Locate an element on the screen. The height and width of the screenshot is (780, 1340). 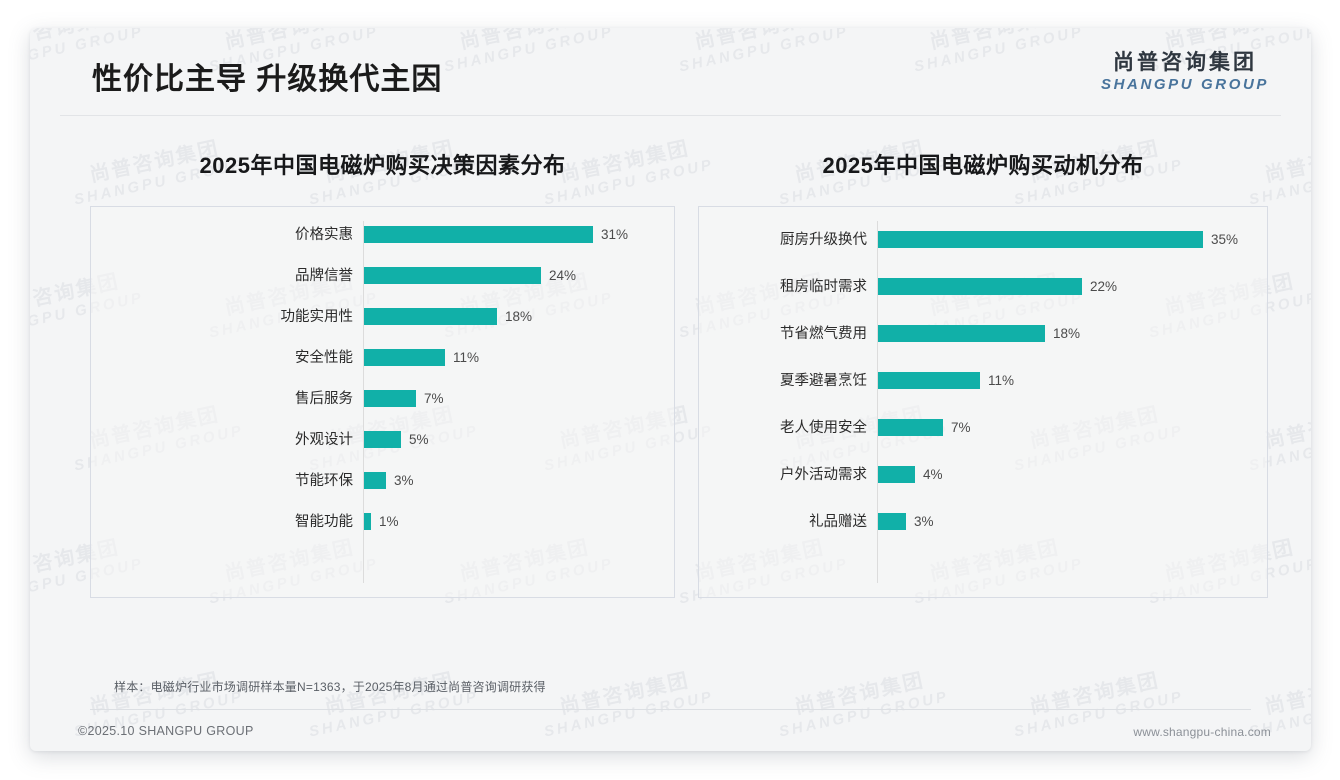
bar-row: 智能功能 1% is located at coordinates (382, 522).